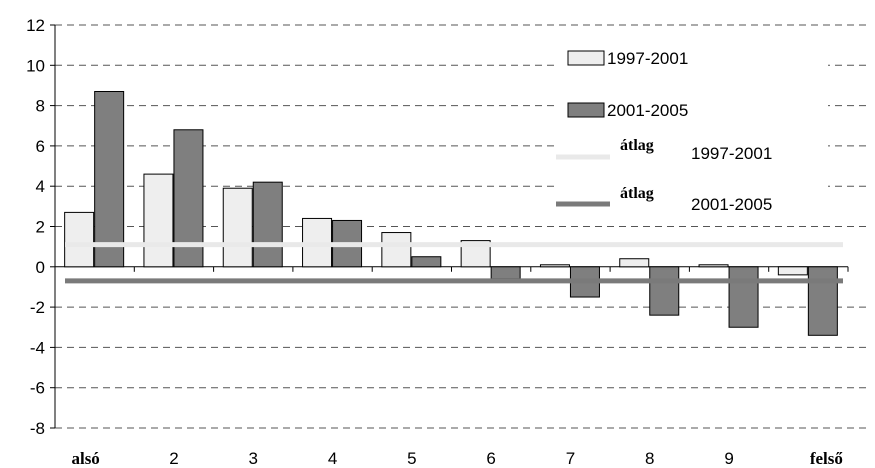  I want to click on y-tick-label: 10, so click(35, 65).